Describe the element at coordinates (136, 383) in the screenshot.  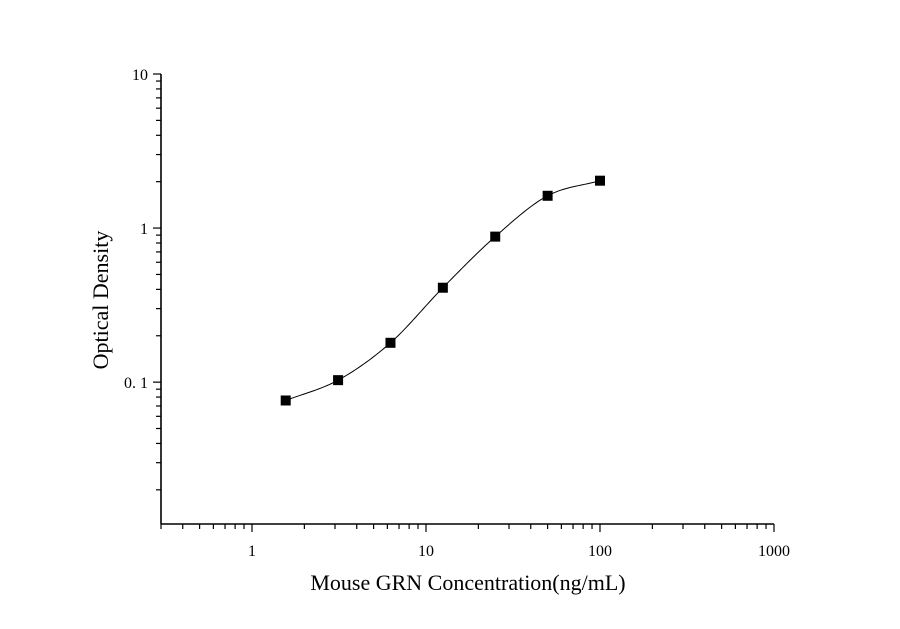
I see `y-tick-label: 0. 1` at that location.